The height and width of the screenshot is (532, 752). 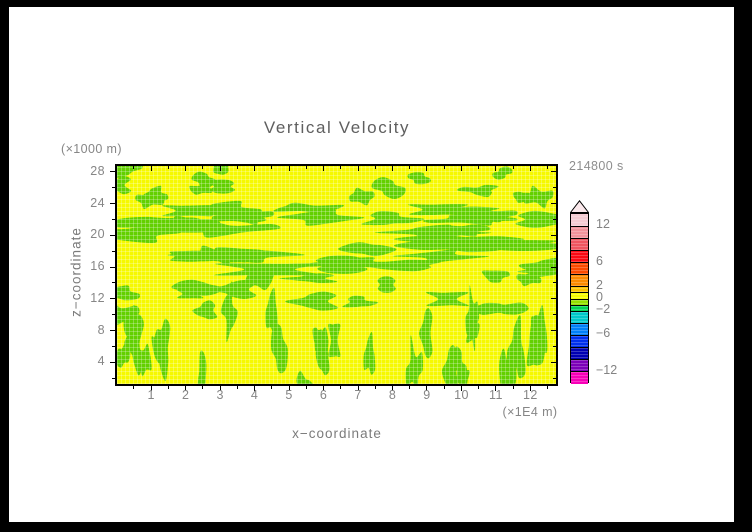 What do you see at coordinates (97, 234) in the screenshot?
I see `z-axis-tick-label: 20` at bounding box center [97, 234].